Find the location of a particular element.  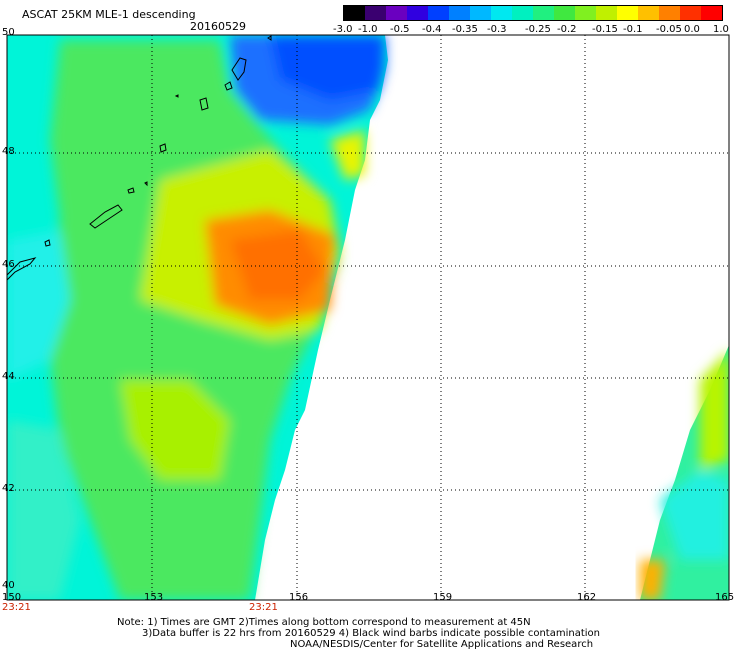

colorbar-label: 1.0 is located at coordinates (721, 29).